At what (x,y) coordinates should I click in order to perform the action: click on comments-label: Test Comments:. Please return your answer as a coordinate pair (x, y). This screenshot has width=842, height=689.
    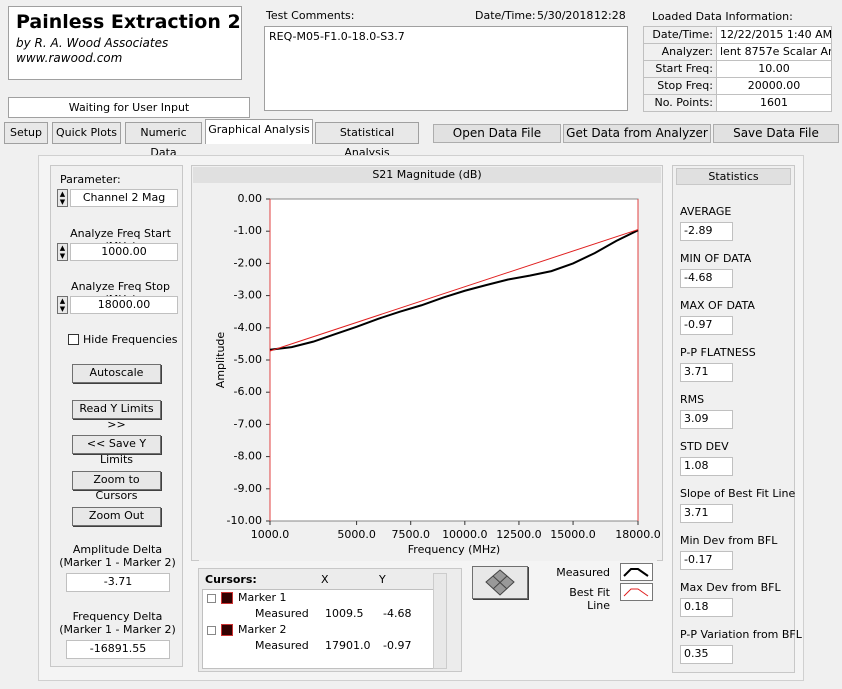
    Looking at the image, I should click on (310, 15).